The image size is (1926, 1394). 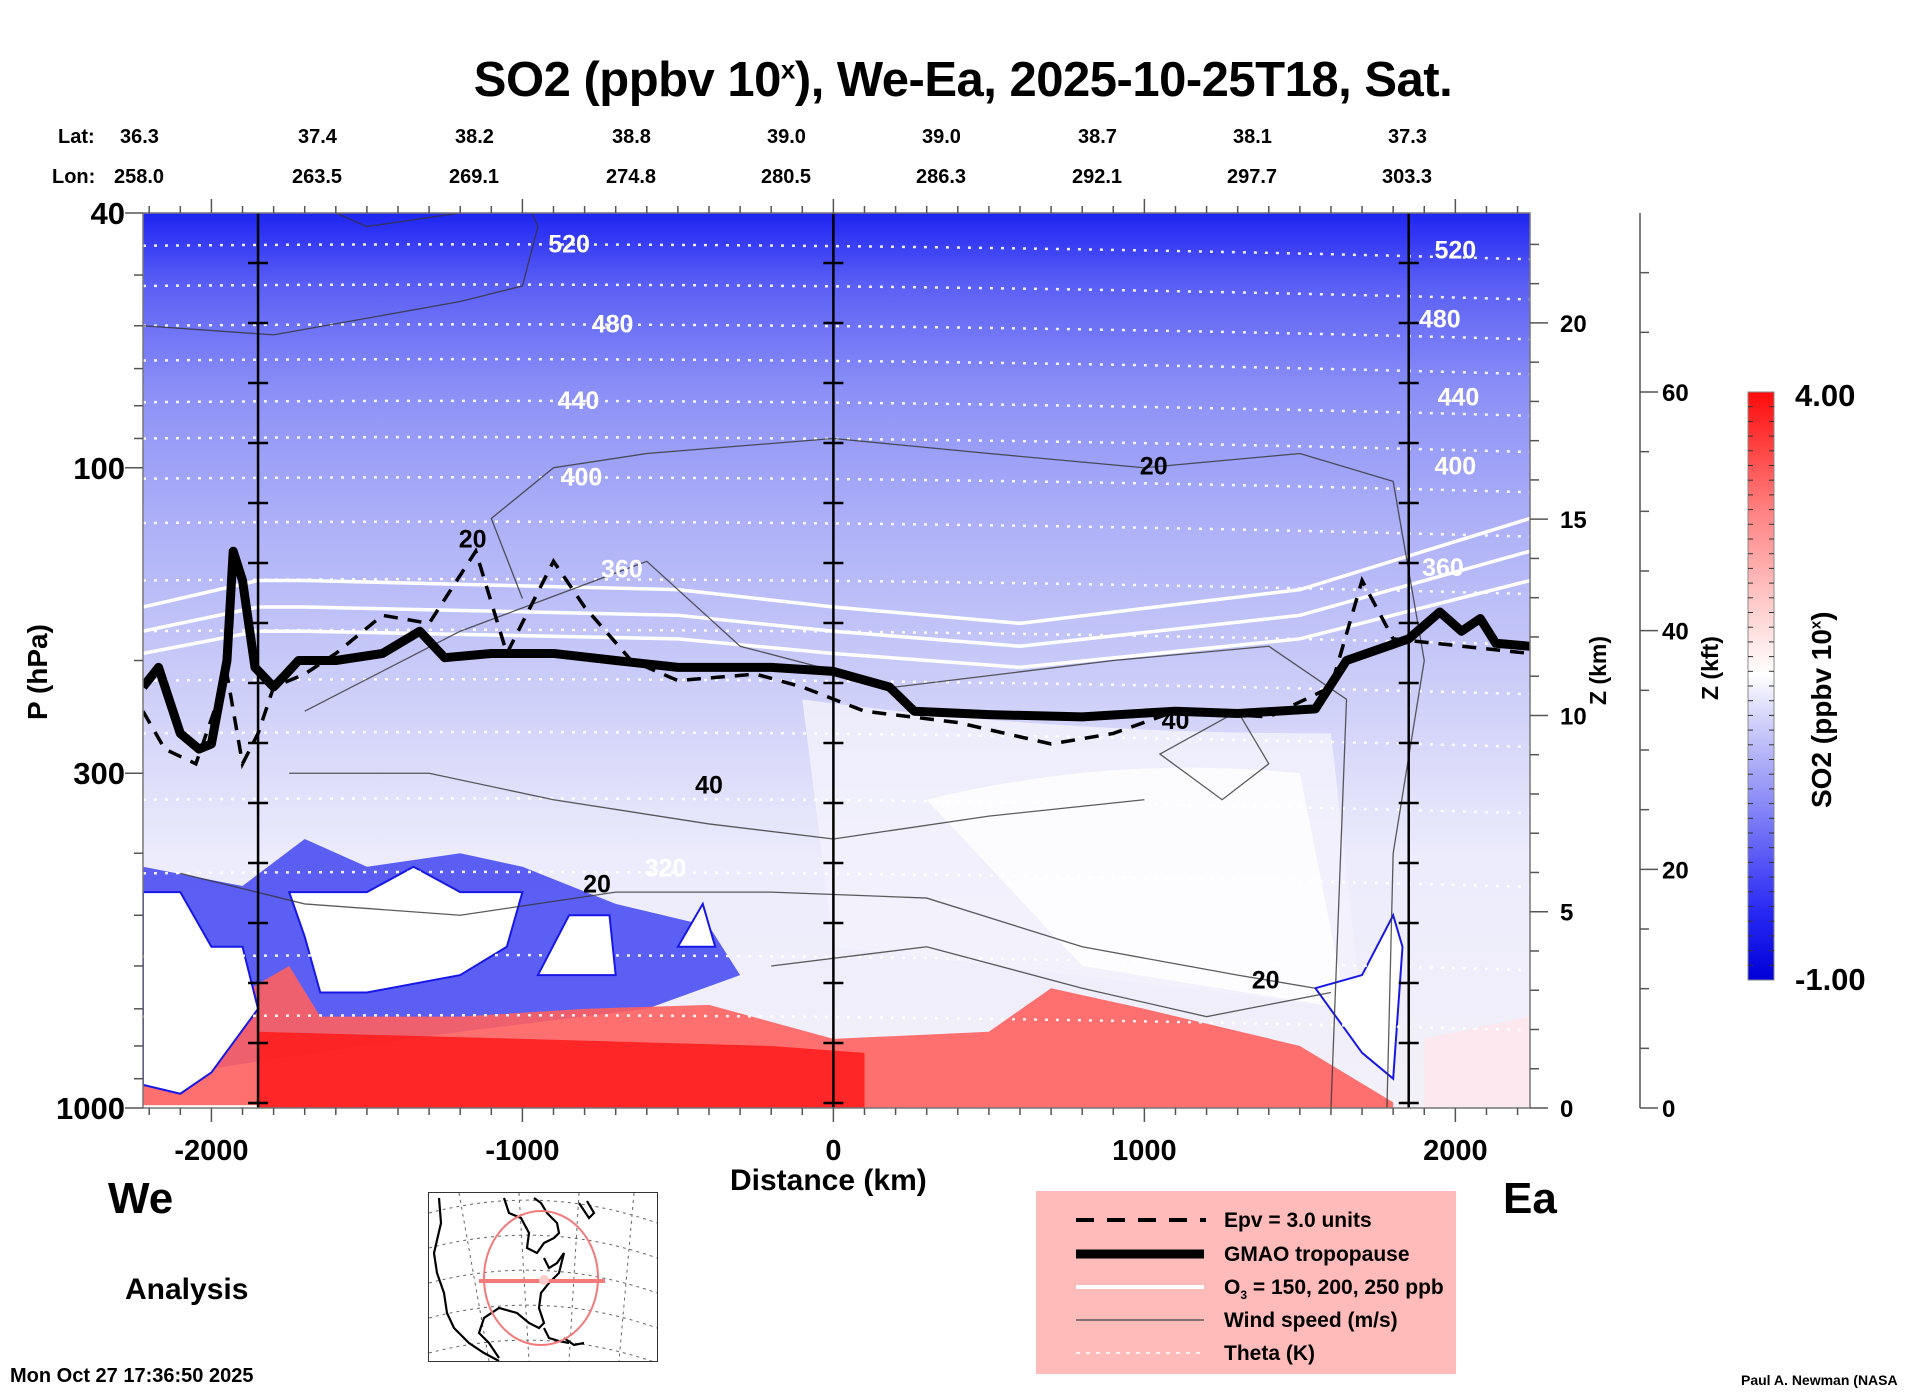 I want to click on lat-value: 36.3, so click(x=139, y=137).